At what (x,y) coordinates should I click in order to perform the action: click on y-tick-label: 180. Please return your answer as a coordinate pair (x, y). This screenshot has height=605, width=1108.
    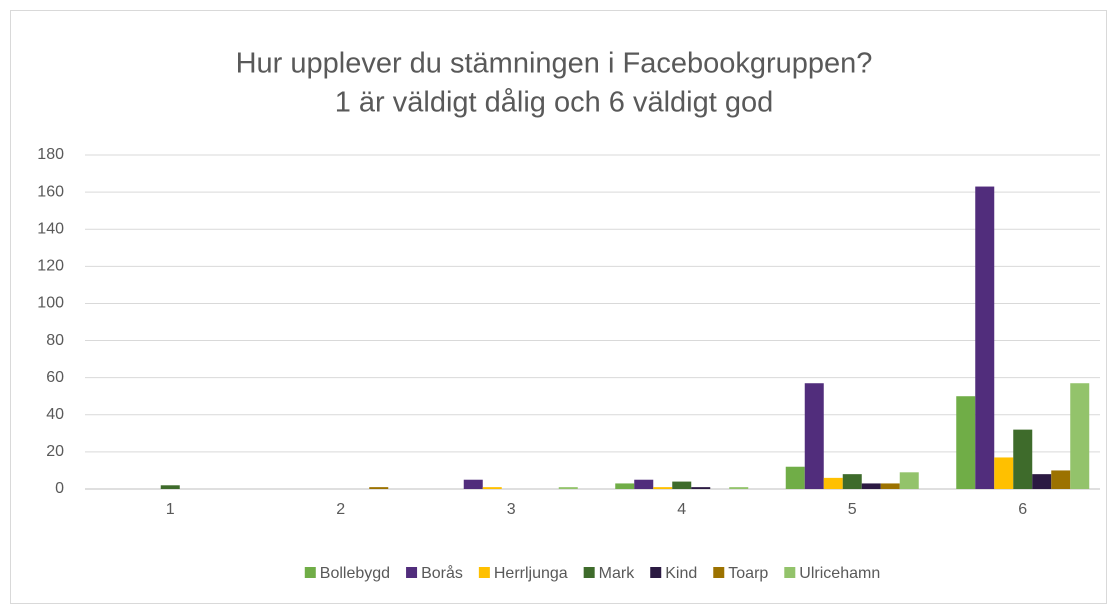
    Looking at the image, I should click on (50, 154).